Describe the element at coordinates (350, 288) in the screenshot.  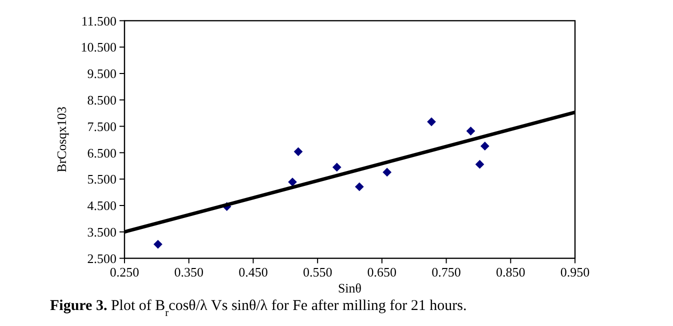
I see `x-axis-title: Sinθ` at that location.